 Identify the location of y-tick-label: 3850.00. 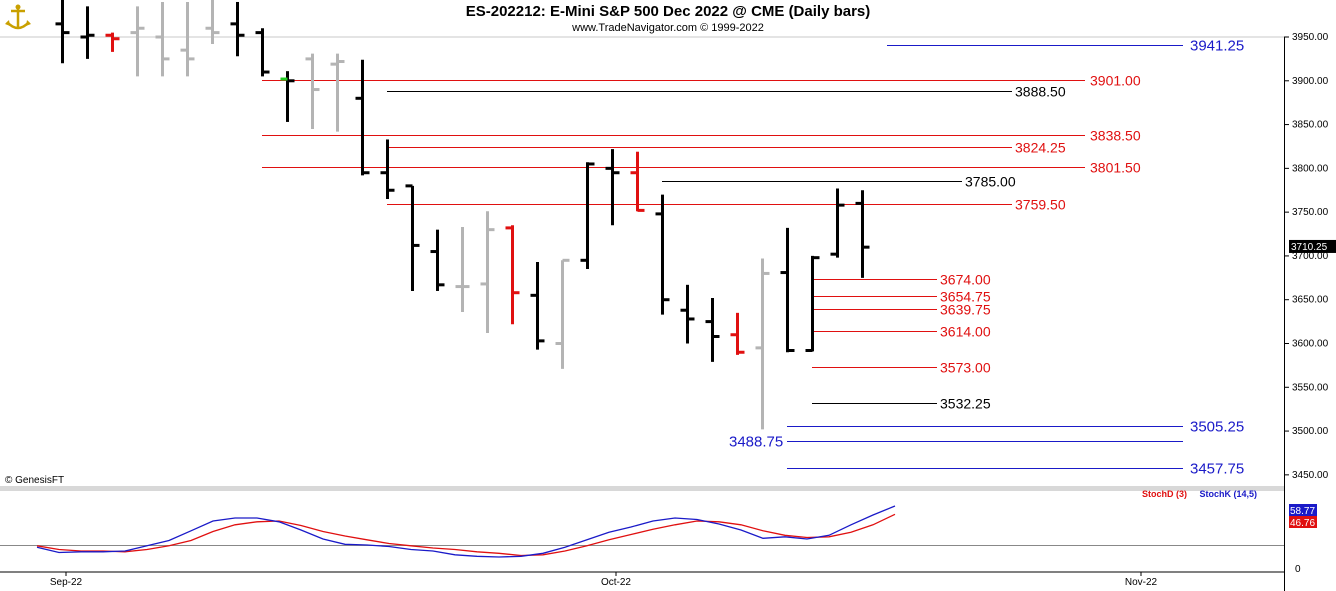
(1310, 125).